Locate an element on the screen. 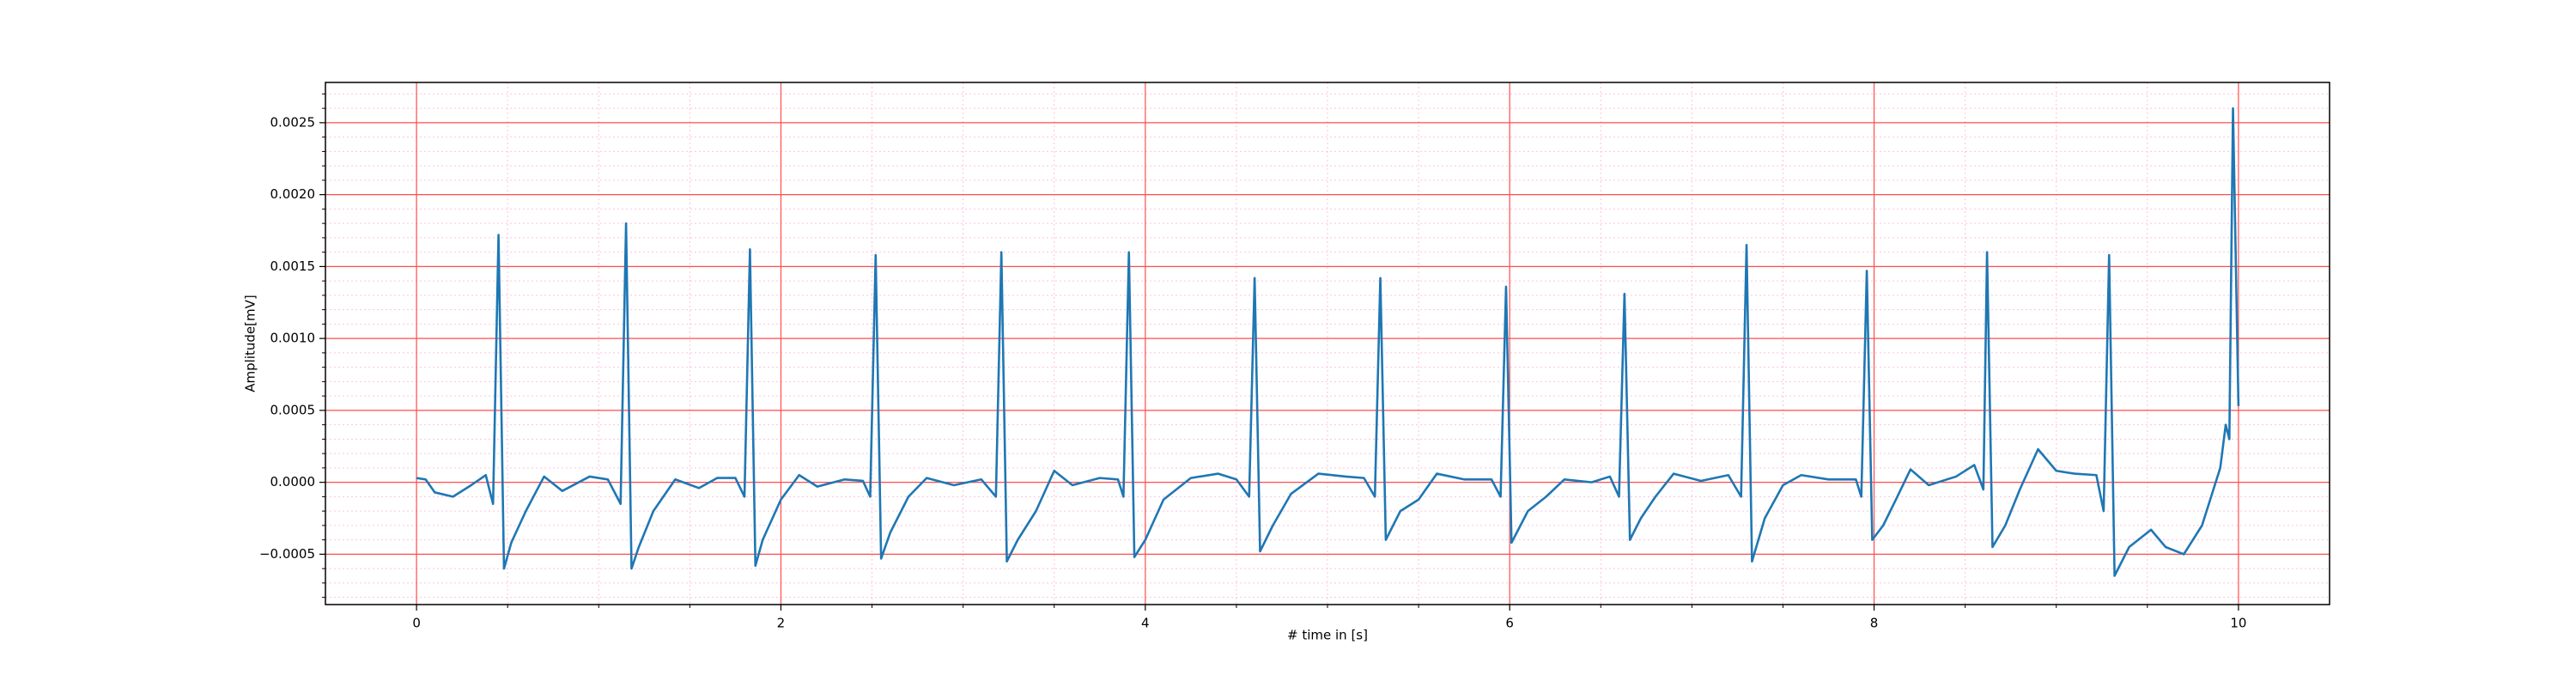 This screenshot has width=2576, height=687. x-tick-label: 8 is located at coordinates (1874, 623).